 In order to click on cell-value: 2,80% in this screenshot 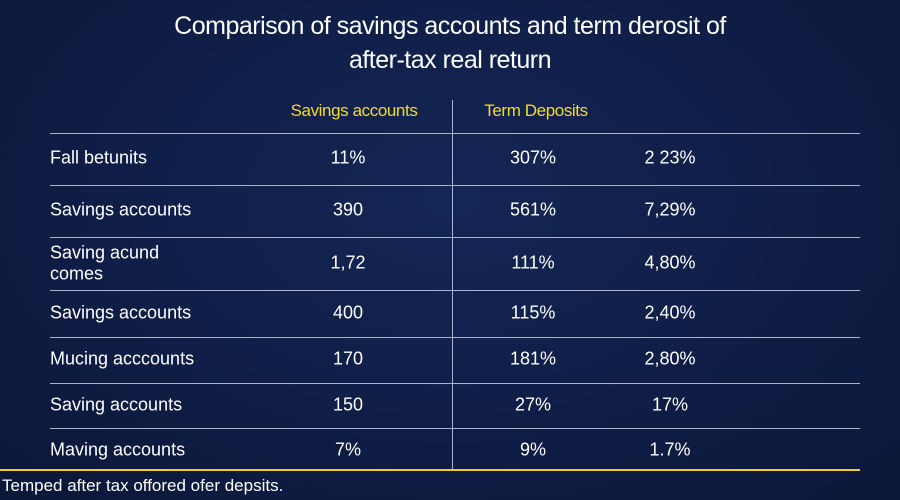, I will do `click(670, 358)`.